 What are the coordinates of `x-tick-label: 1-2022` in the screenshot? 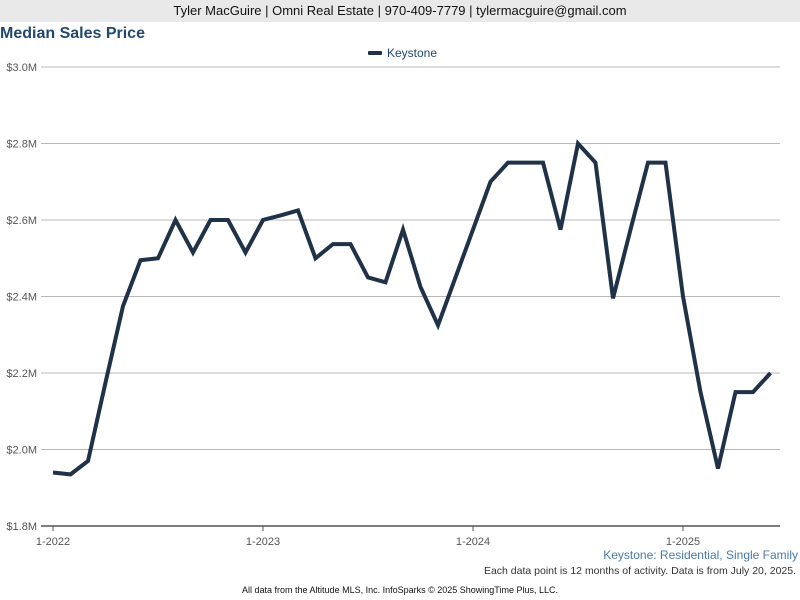 It's located at (53, 540).